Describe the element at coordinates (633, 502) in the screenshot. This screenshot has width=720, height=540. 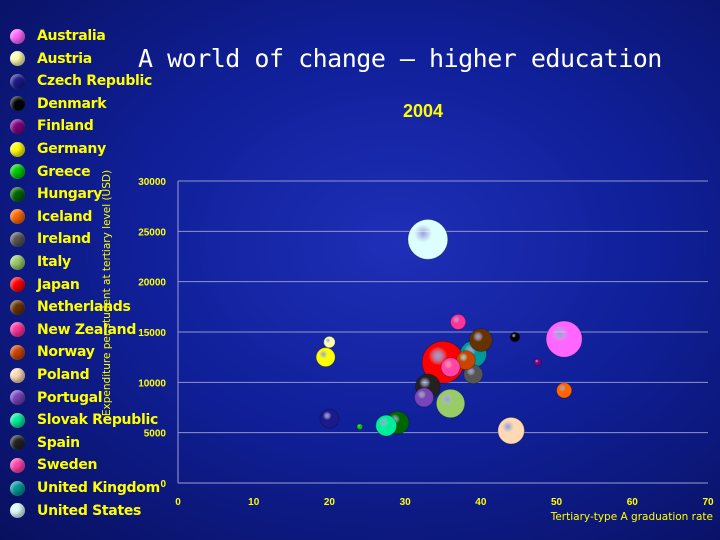
I see `x-tick-label: 60` at that location.